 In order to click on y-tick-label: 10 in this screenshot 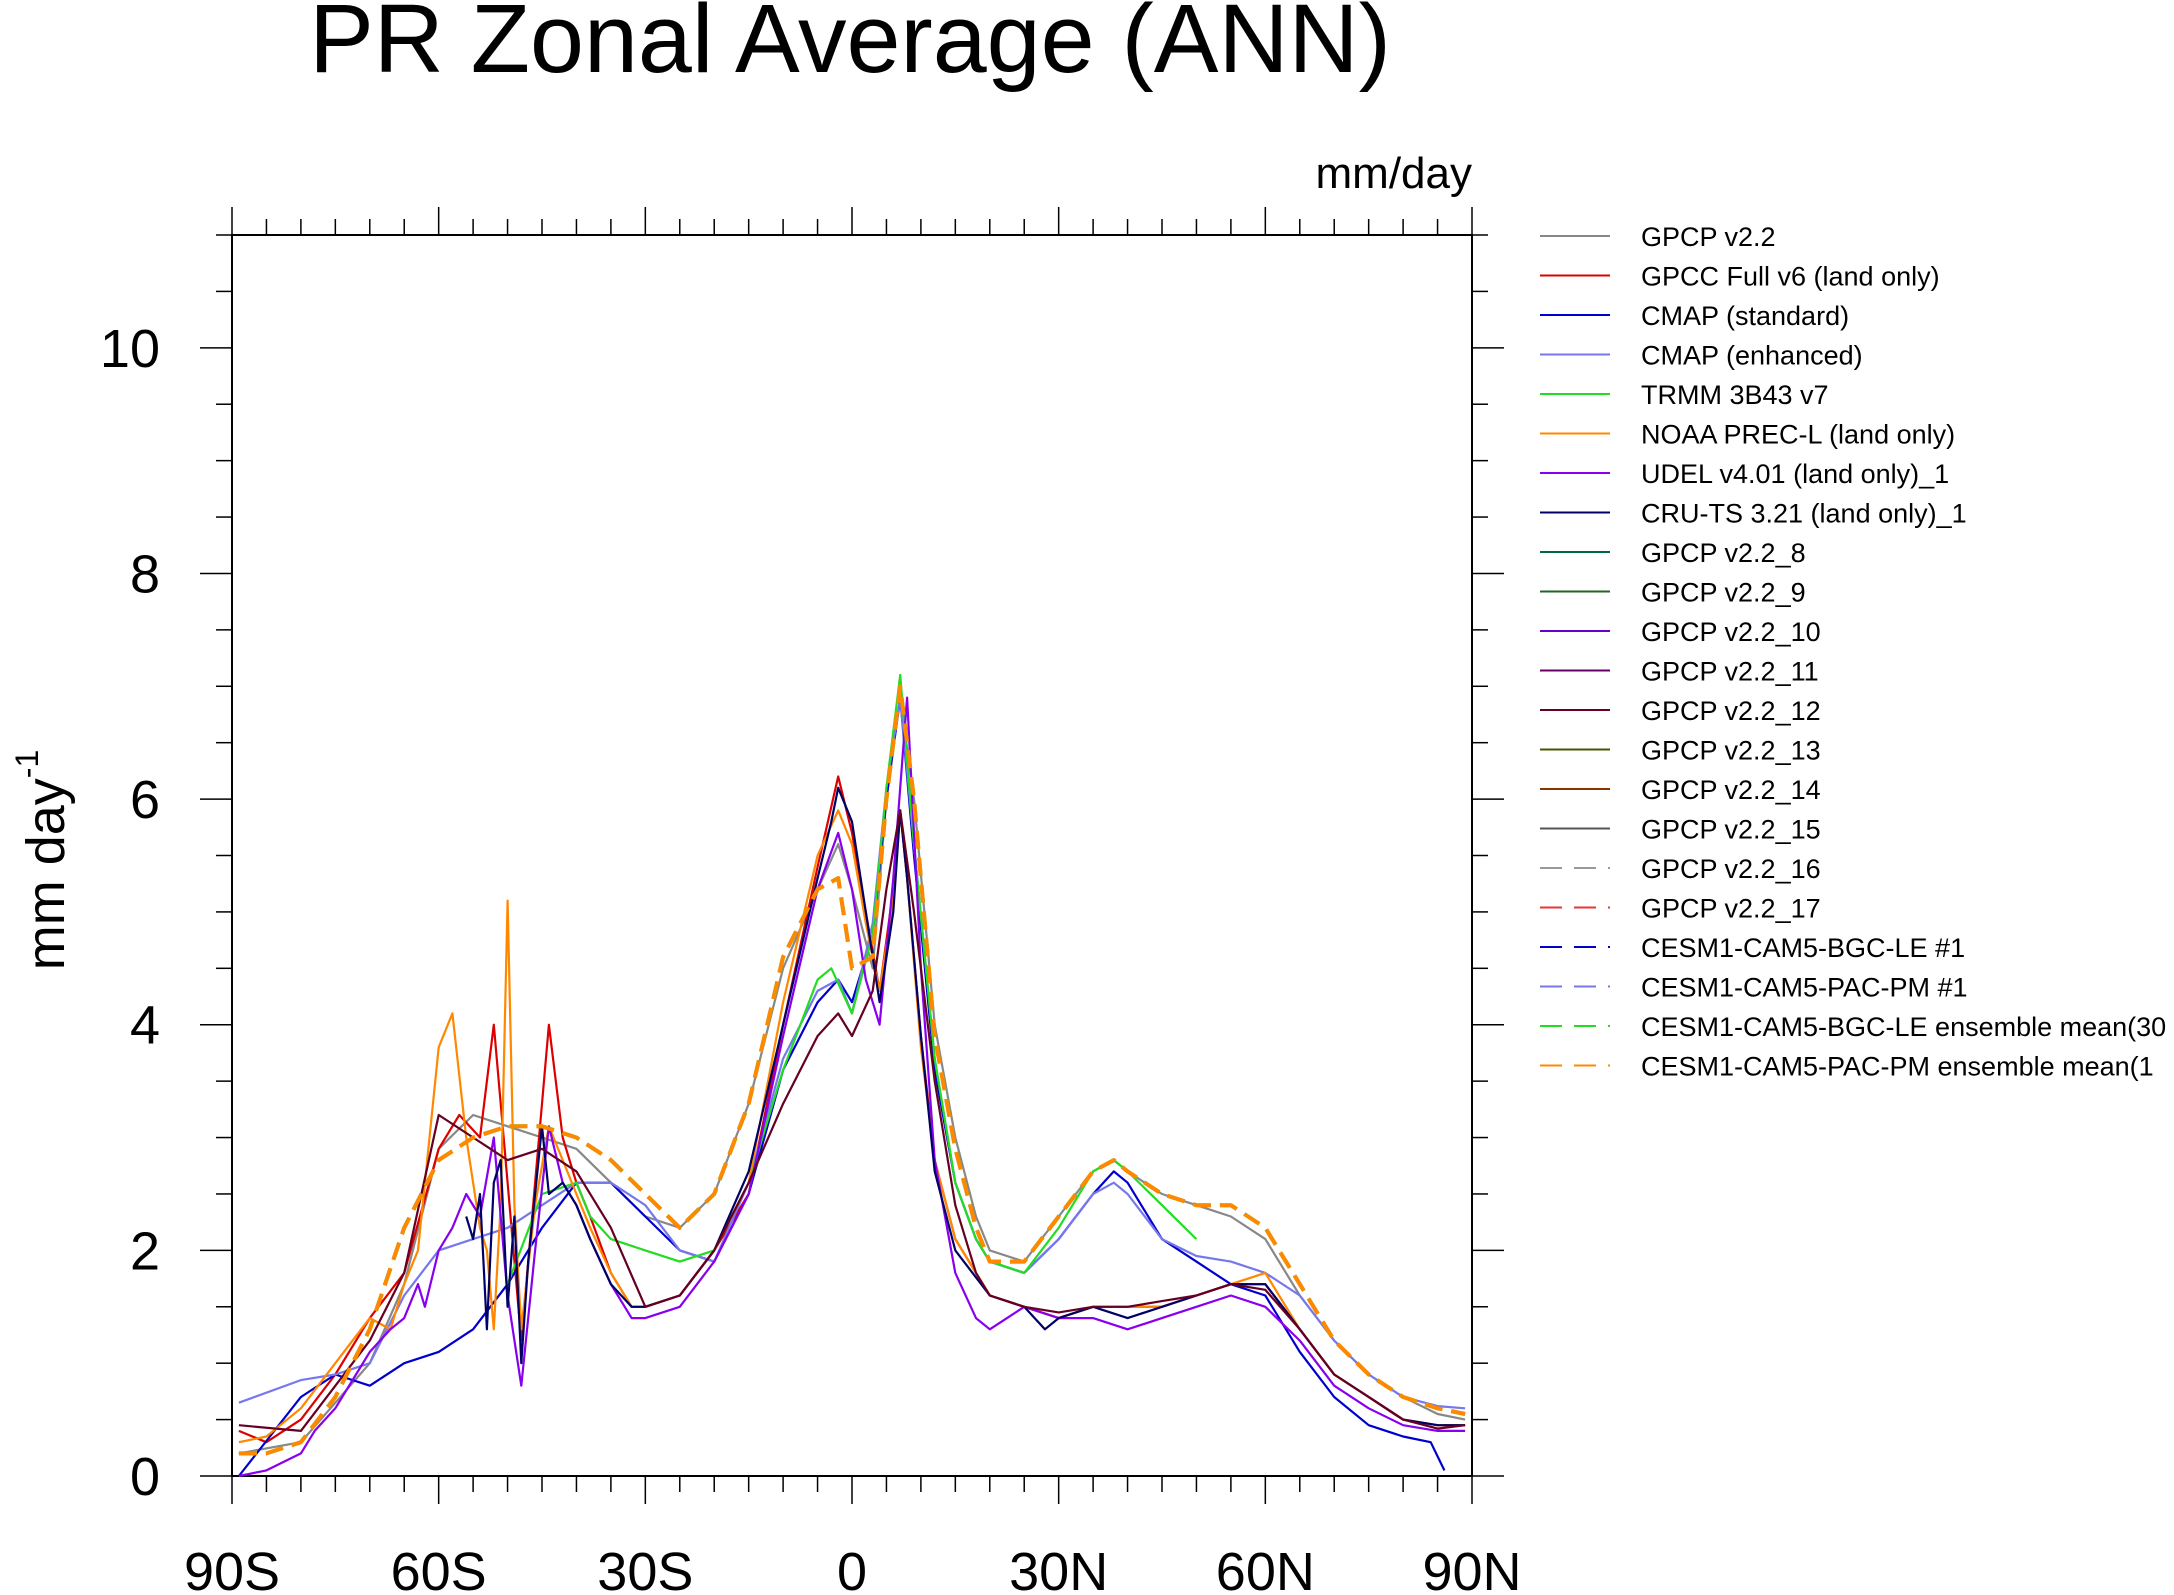, I will do `click(130, 349)`.